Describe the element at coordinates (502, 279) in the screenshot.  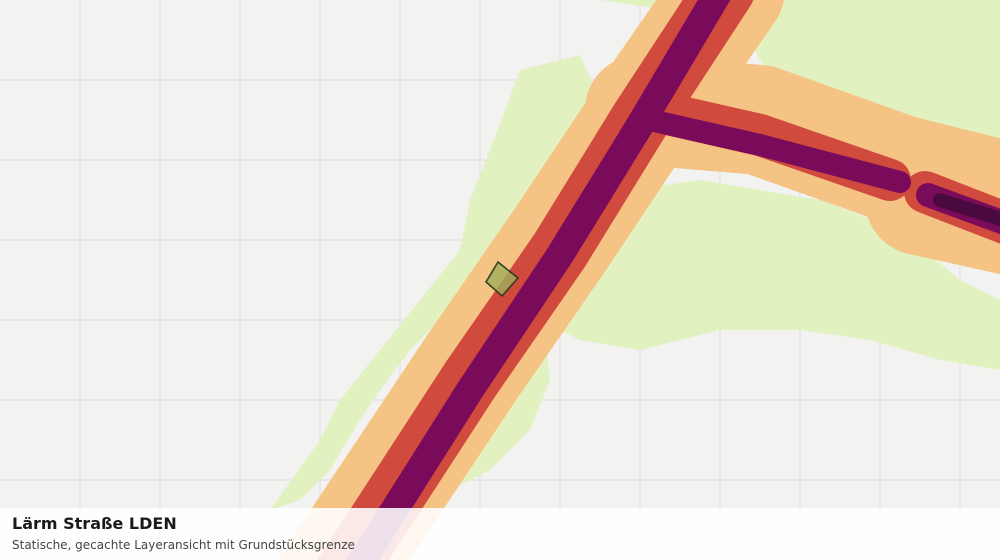
I see `parcel-boundary` at that location.